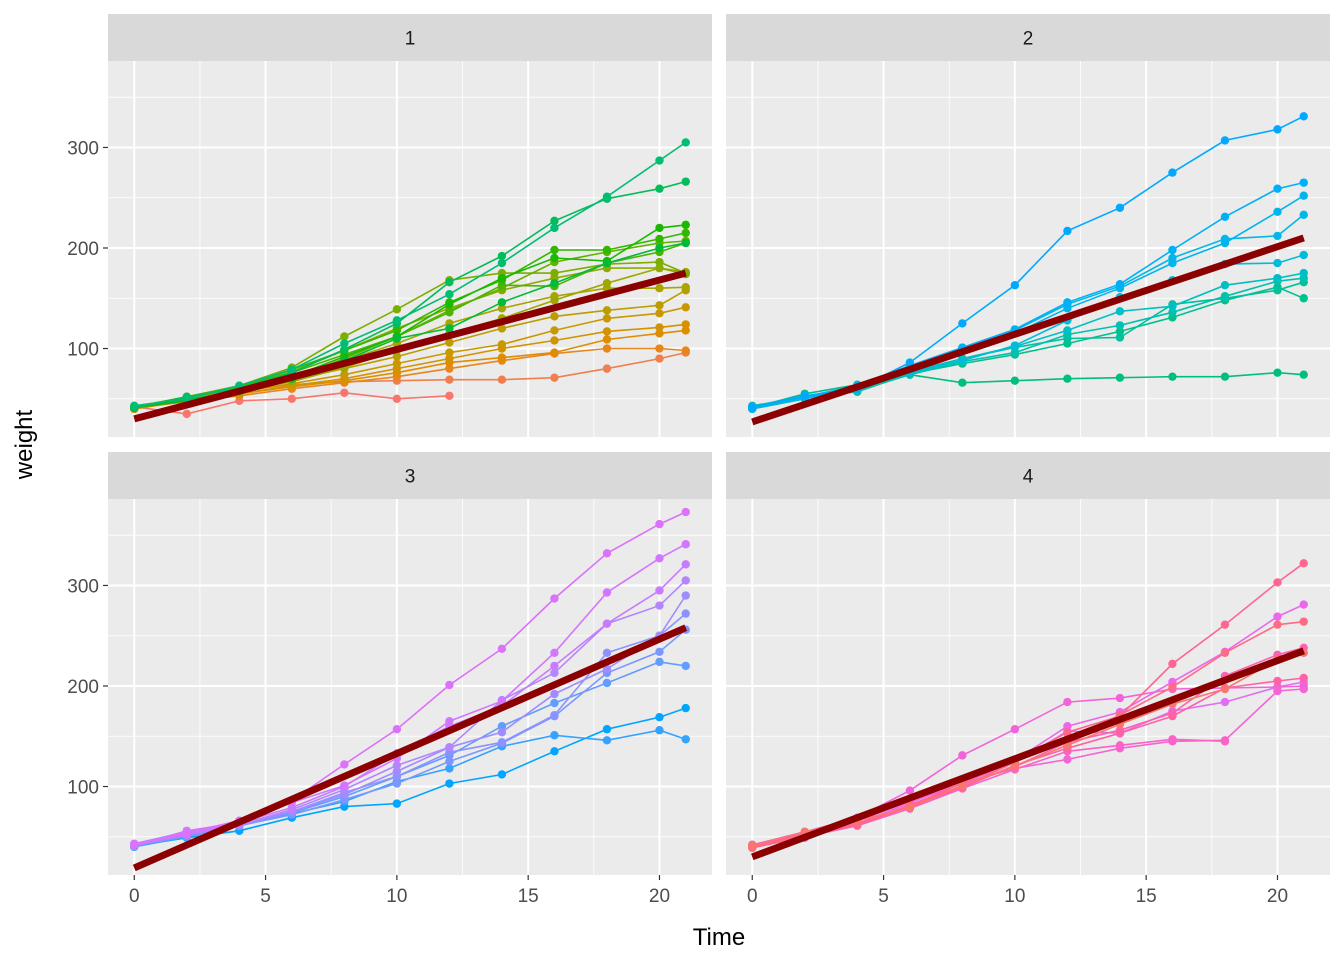 Image resolution: width=1344 pixels, height=960 pixels. I want to click on facet-strip-label: 3, so click(410, 477).